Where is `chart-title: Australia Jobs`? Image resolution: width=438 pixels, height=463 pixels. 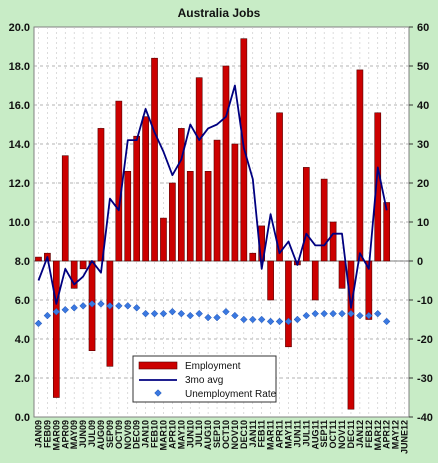
chart-title: Australia Jobs is located at coordinates (219, 13).